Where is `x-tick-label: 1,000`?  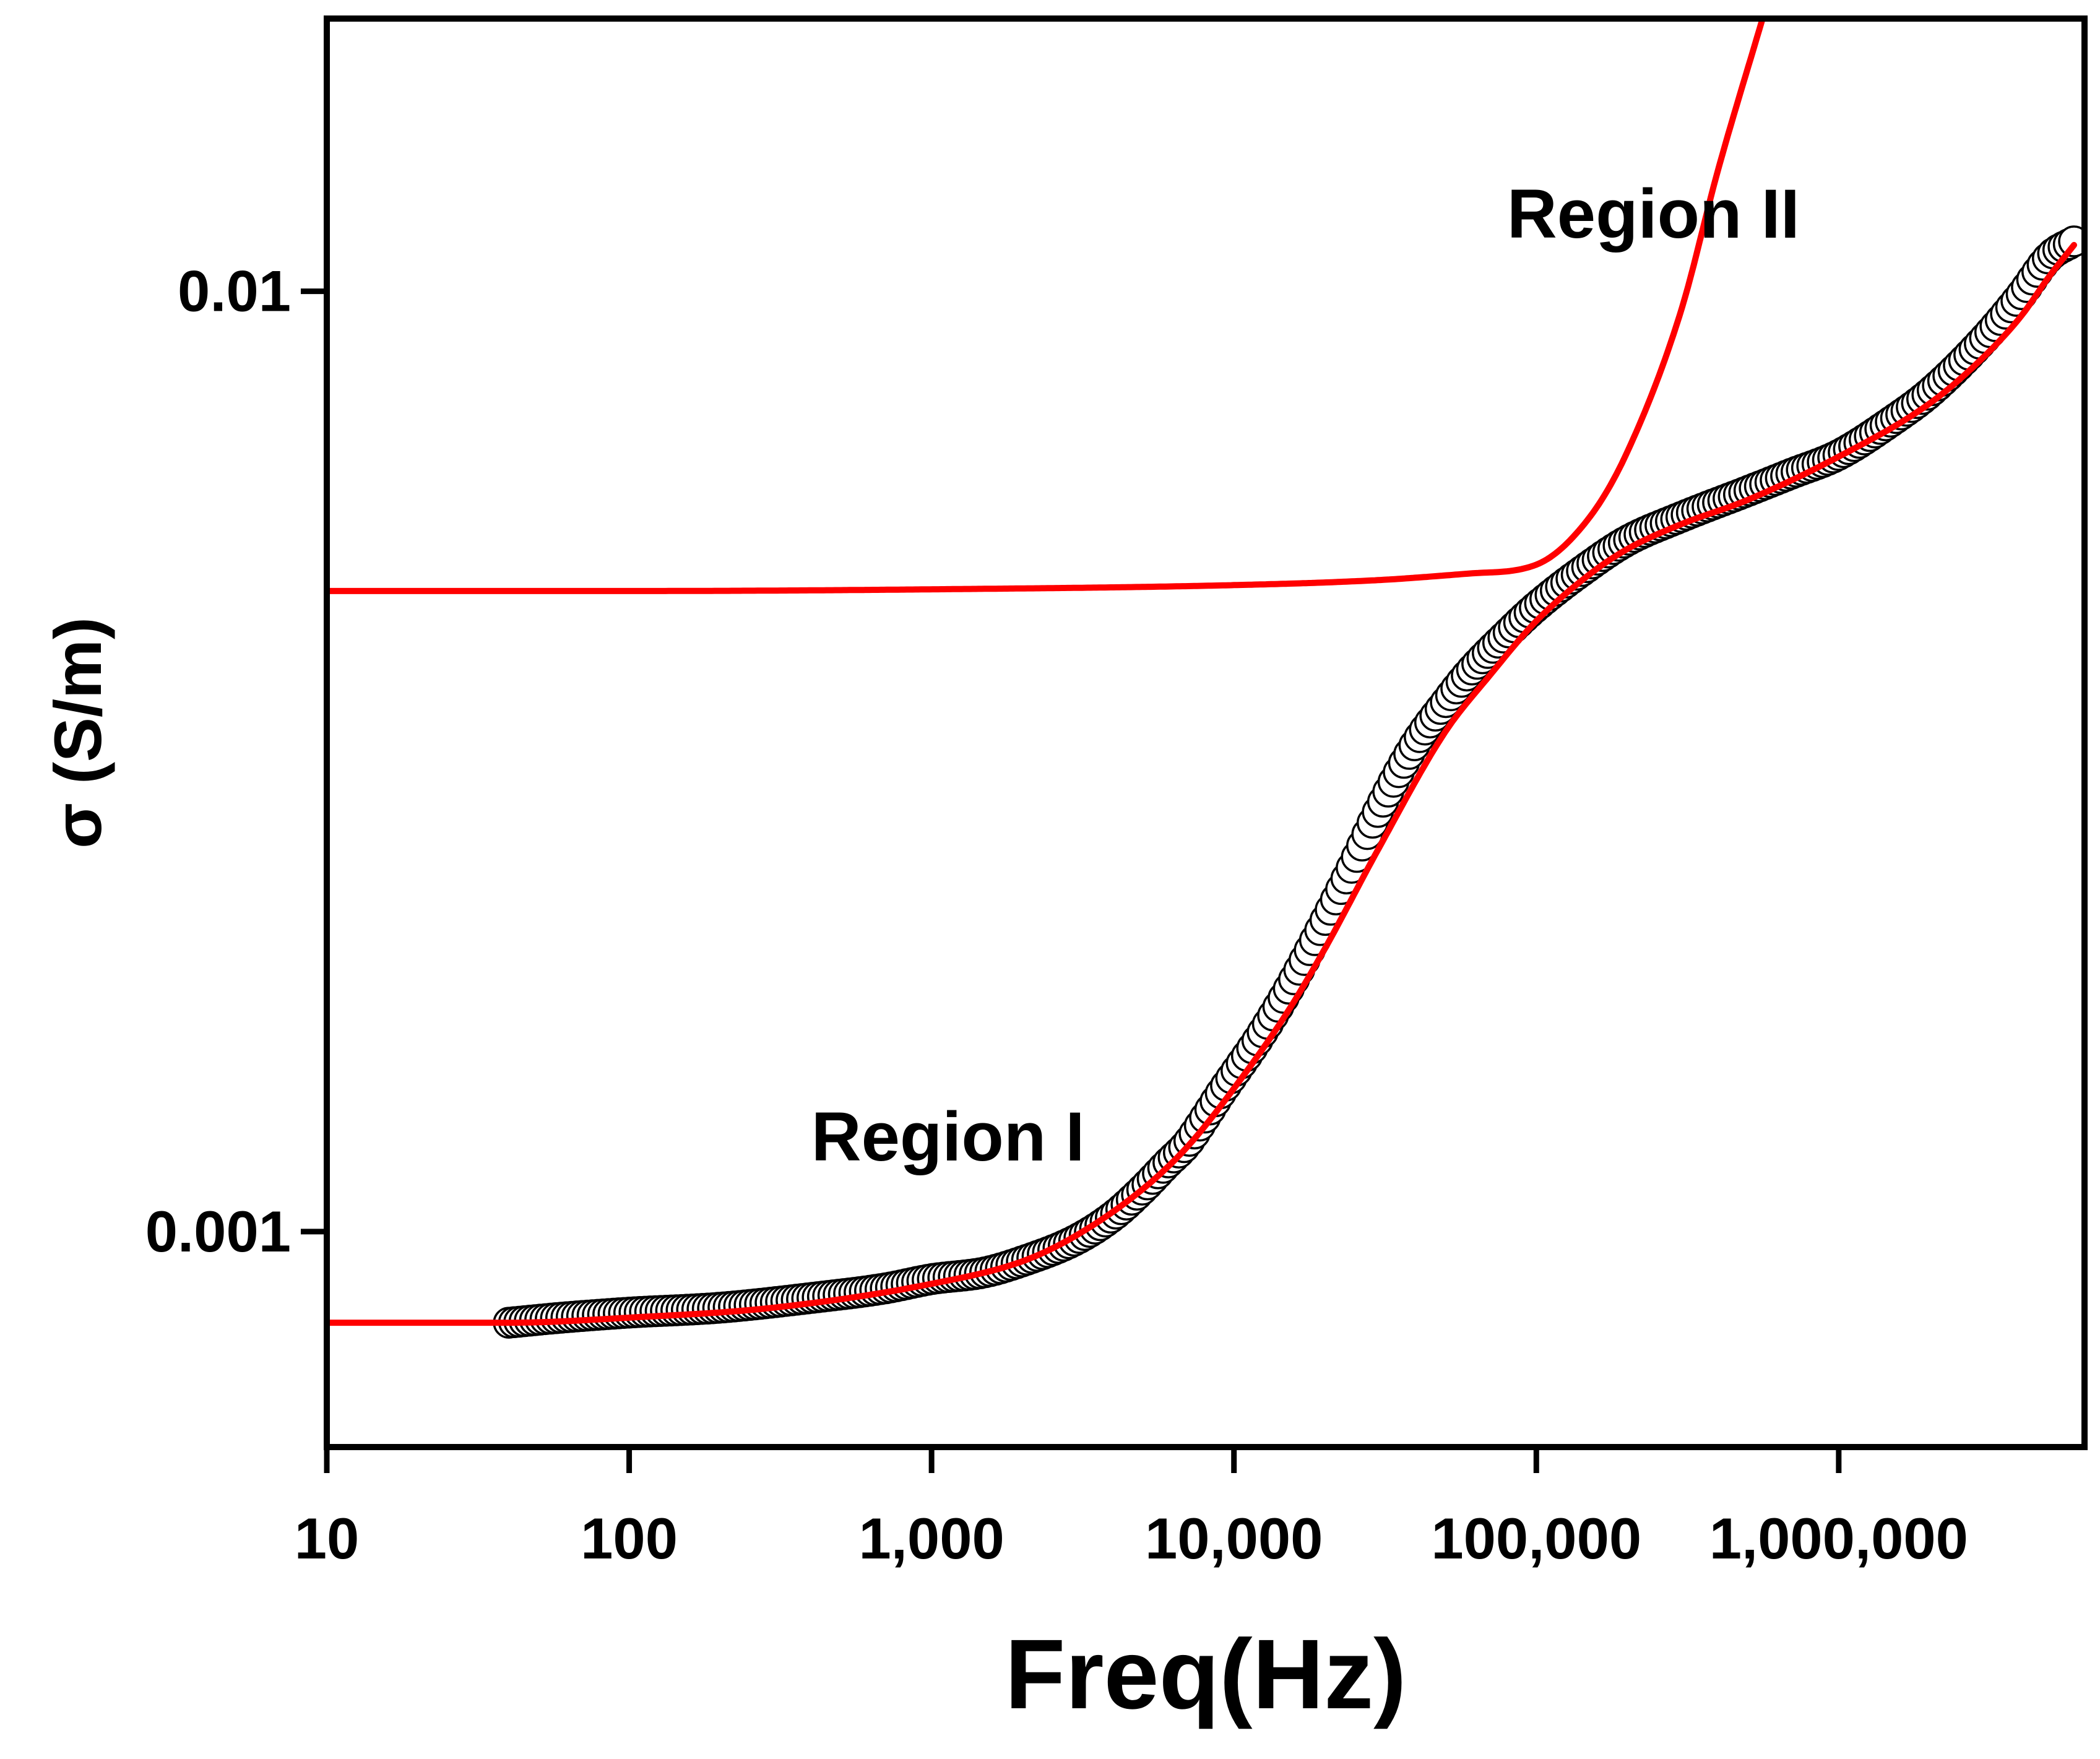 x-tick-label: 1,000 is located at coordinates (932, 1538).